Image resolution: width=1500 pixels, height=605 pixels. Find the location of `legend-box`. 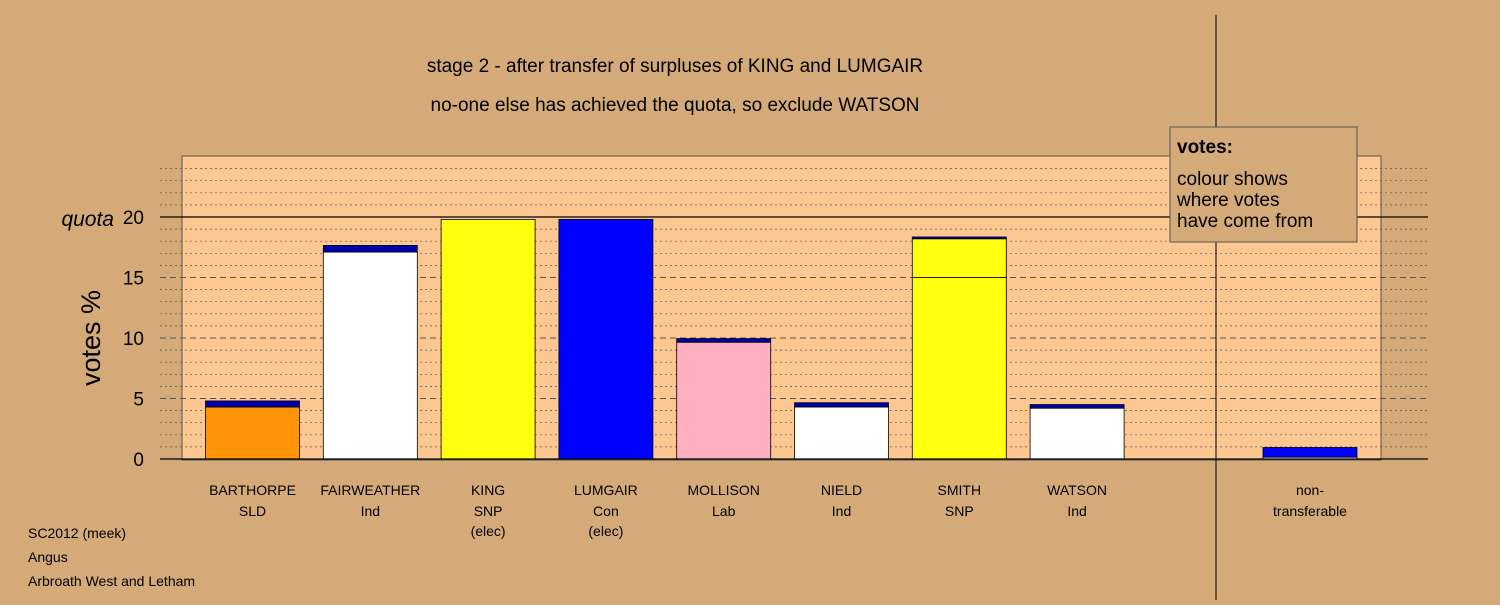

legend-box is located at coordinates (1263, 184).